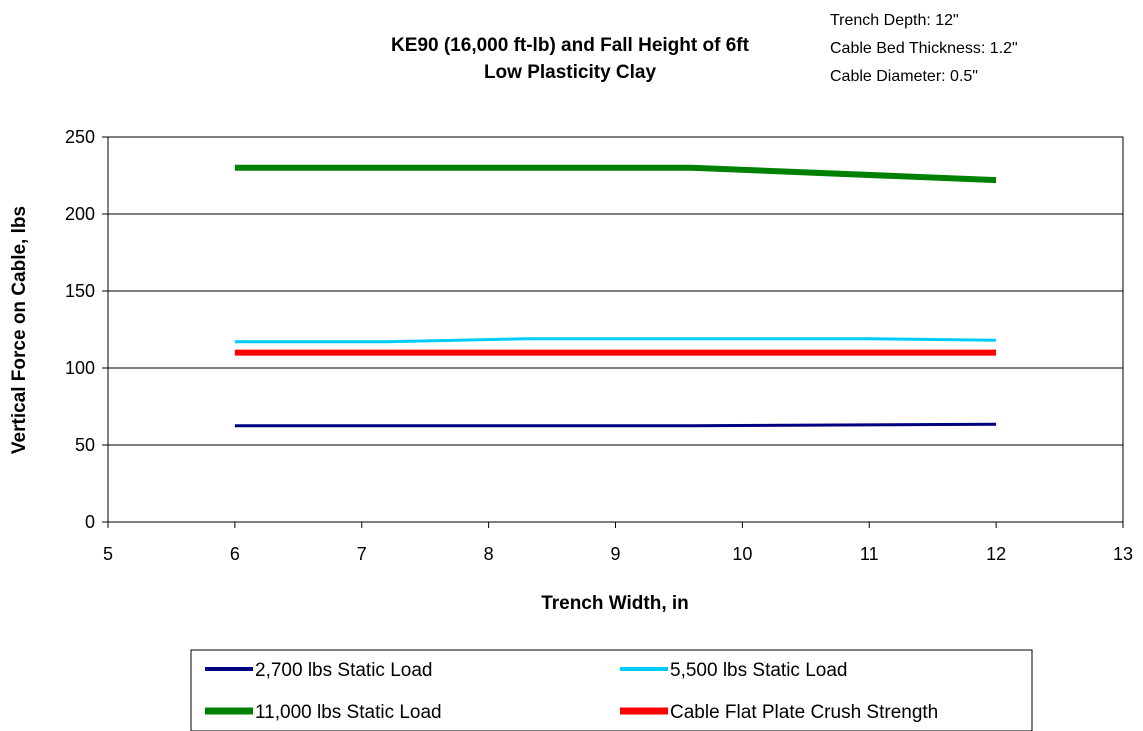 This screenshot has height=731, width=1143. I want to click on y-tick-label: 250, so click(80, 137).